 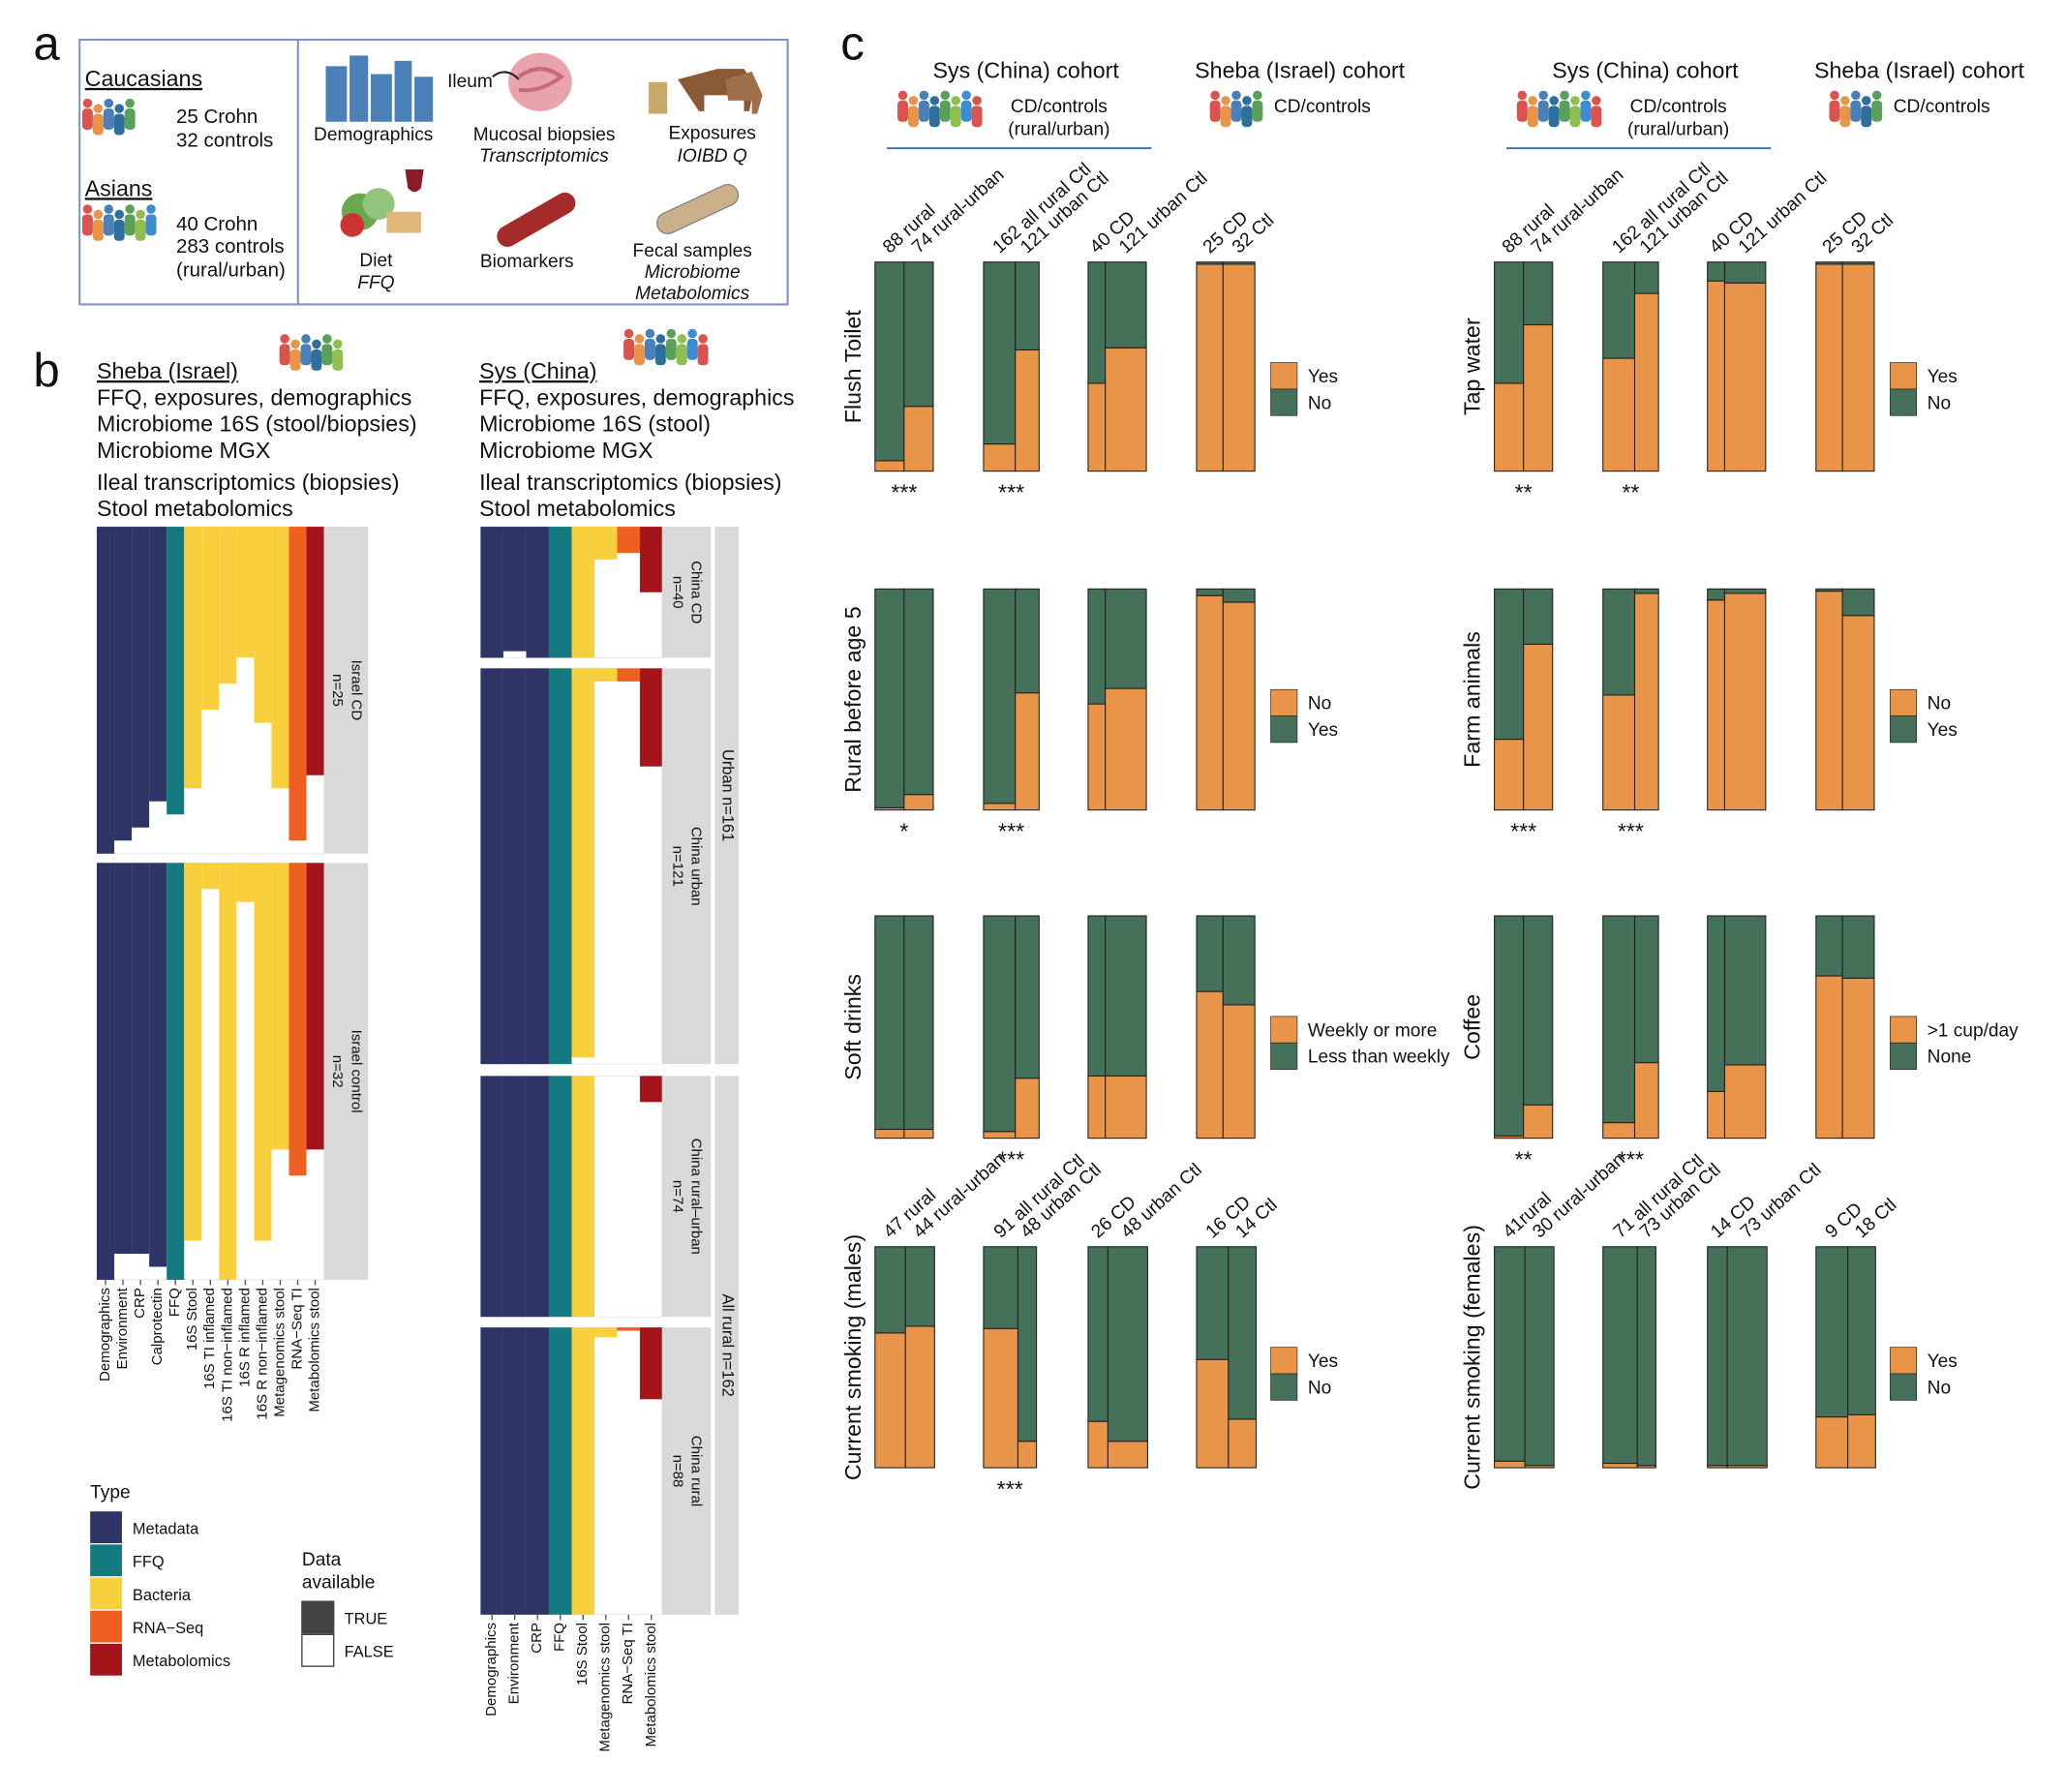 What do you see at coordinates (105, 1335) in the screenshot?
I see `column-label: Demographics` at bounding box center [105, 1335].